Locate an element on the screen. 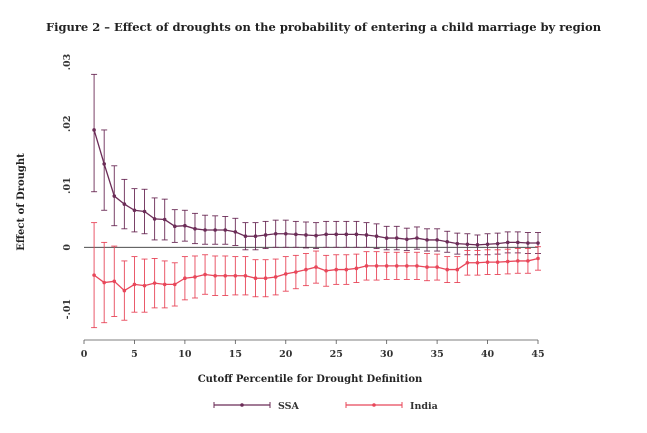 Image resolution: width=647 pixels, height=433 pixels. x-tick-label: 45 is located at coordinates (537, 354).